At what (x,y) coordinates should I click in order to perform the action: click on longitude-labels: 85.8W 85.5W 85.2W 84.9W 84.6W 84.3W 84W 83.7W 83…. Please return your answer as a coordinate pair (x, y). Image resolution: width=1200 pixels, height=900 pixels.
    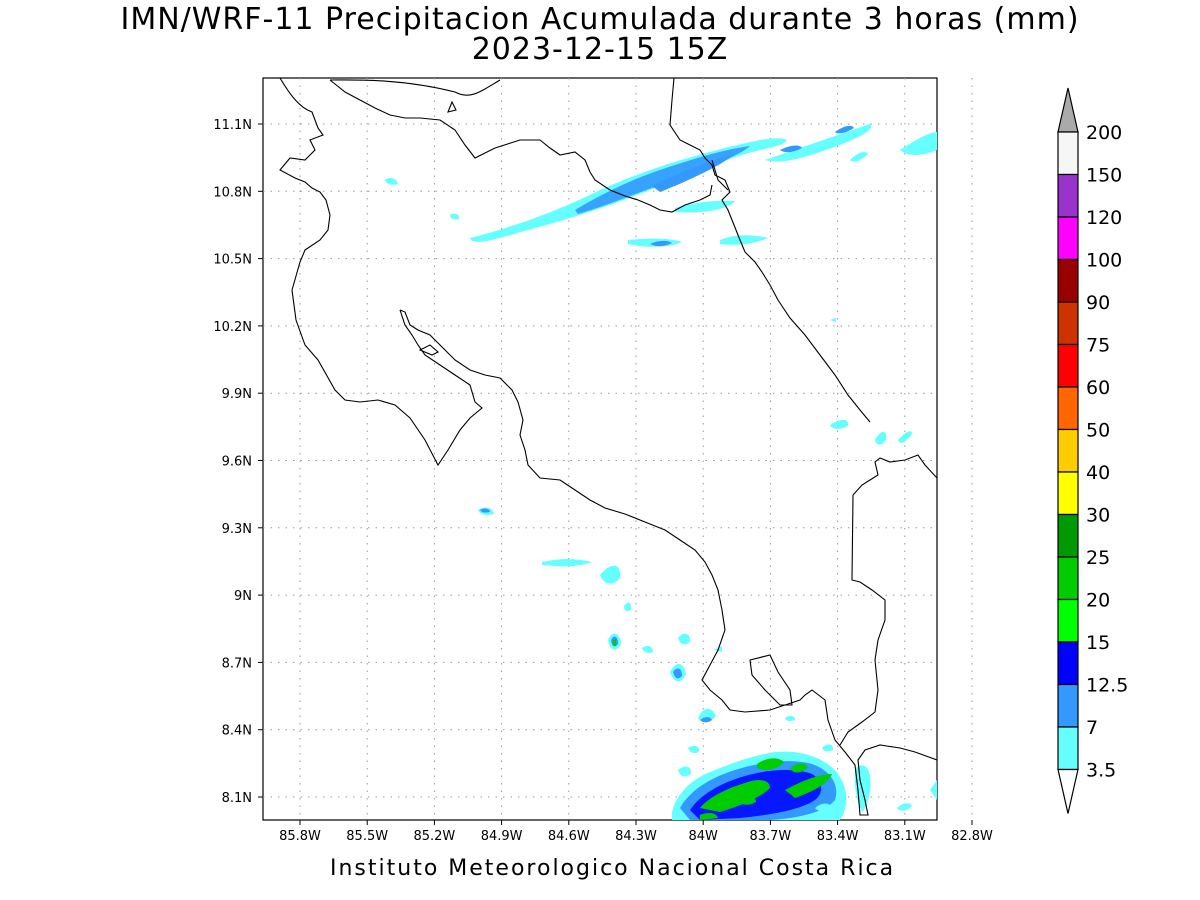
    Looking at the image, I should click on (636, 836).